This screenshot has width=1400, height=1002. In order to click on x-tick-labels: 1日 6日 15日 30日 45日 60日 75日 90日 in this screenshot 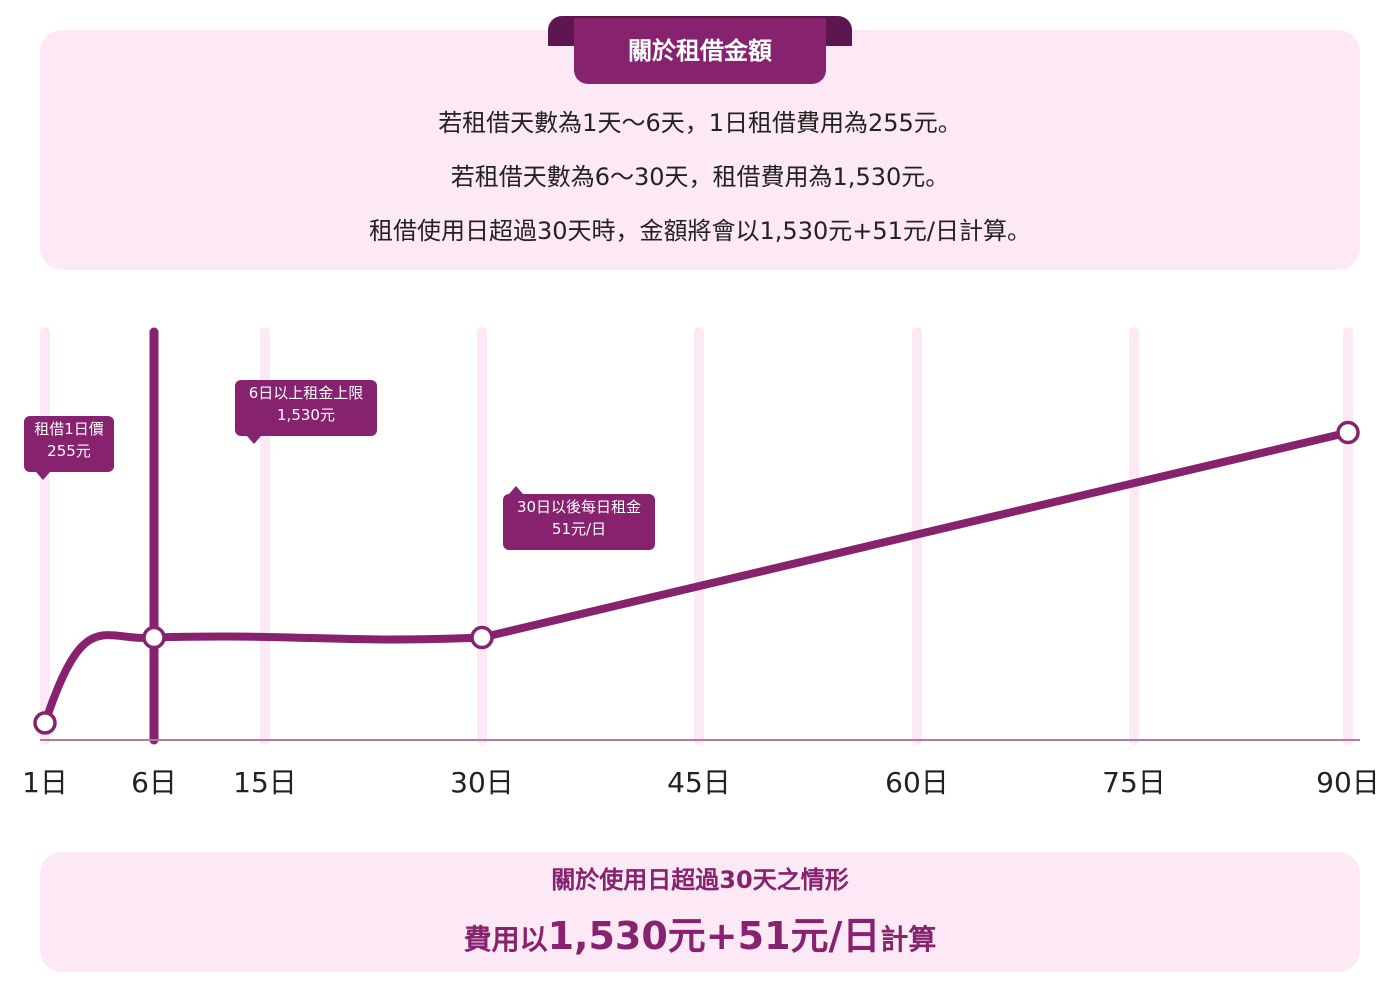, I will do `click(701, 782)`.